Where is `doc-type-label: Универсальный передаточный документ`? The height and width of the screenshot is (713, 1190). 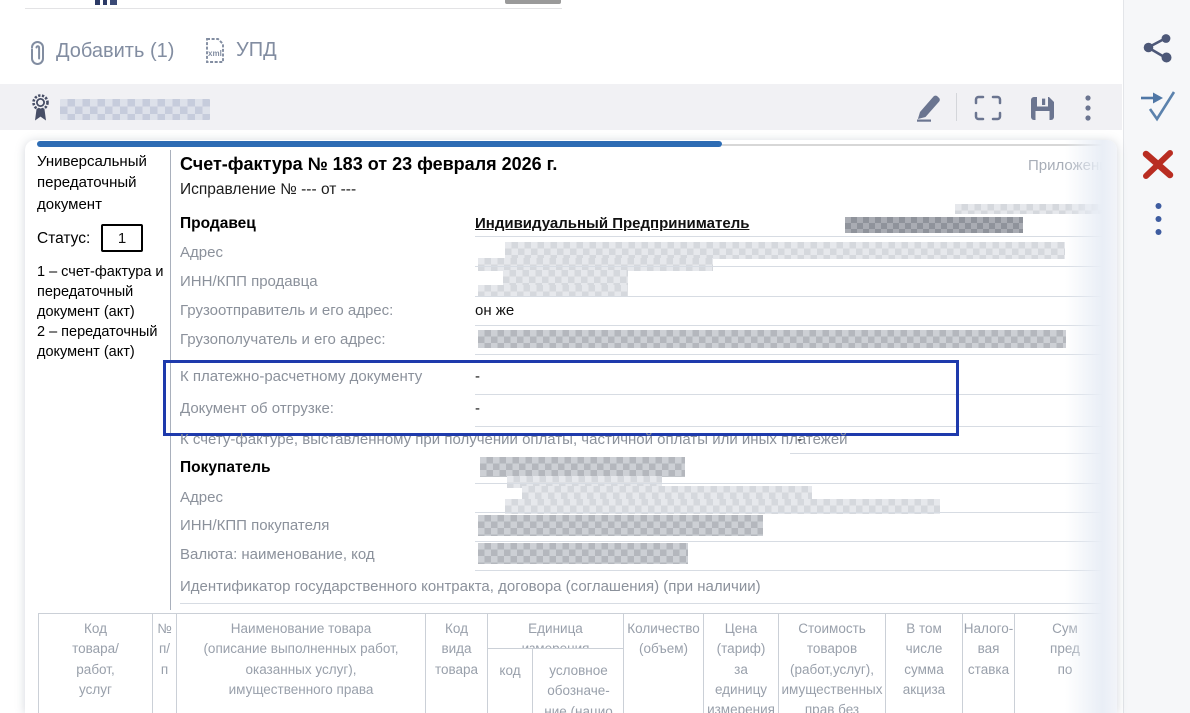
doc-type-label: Универсальный передаточный документ is located at coordinates (92, 183).